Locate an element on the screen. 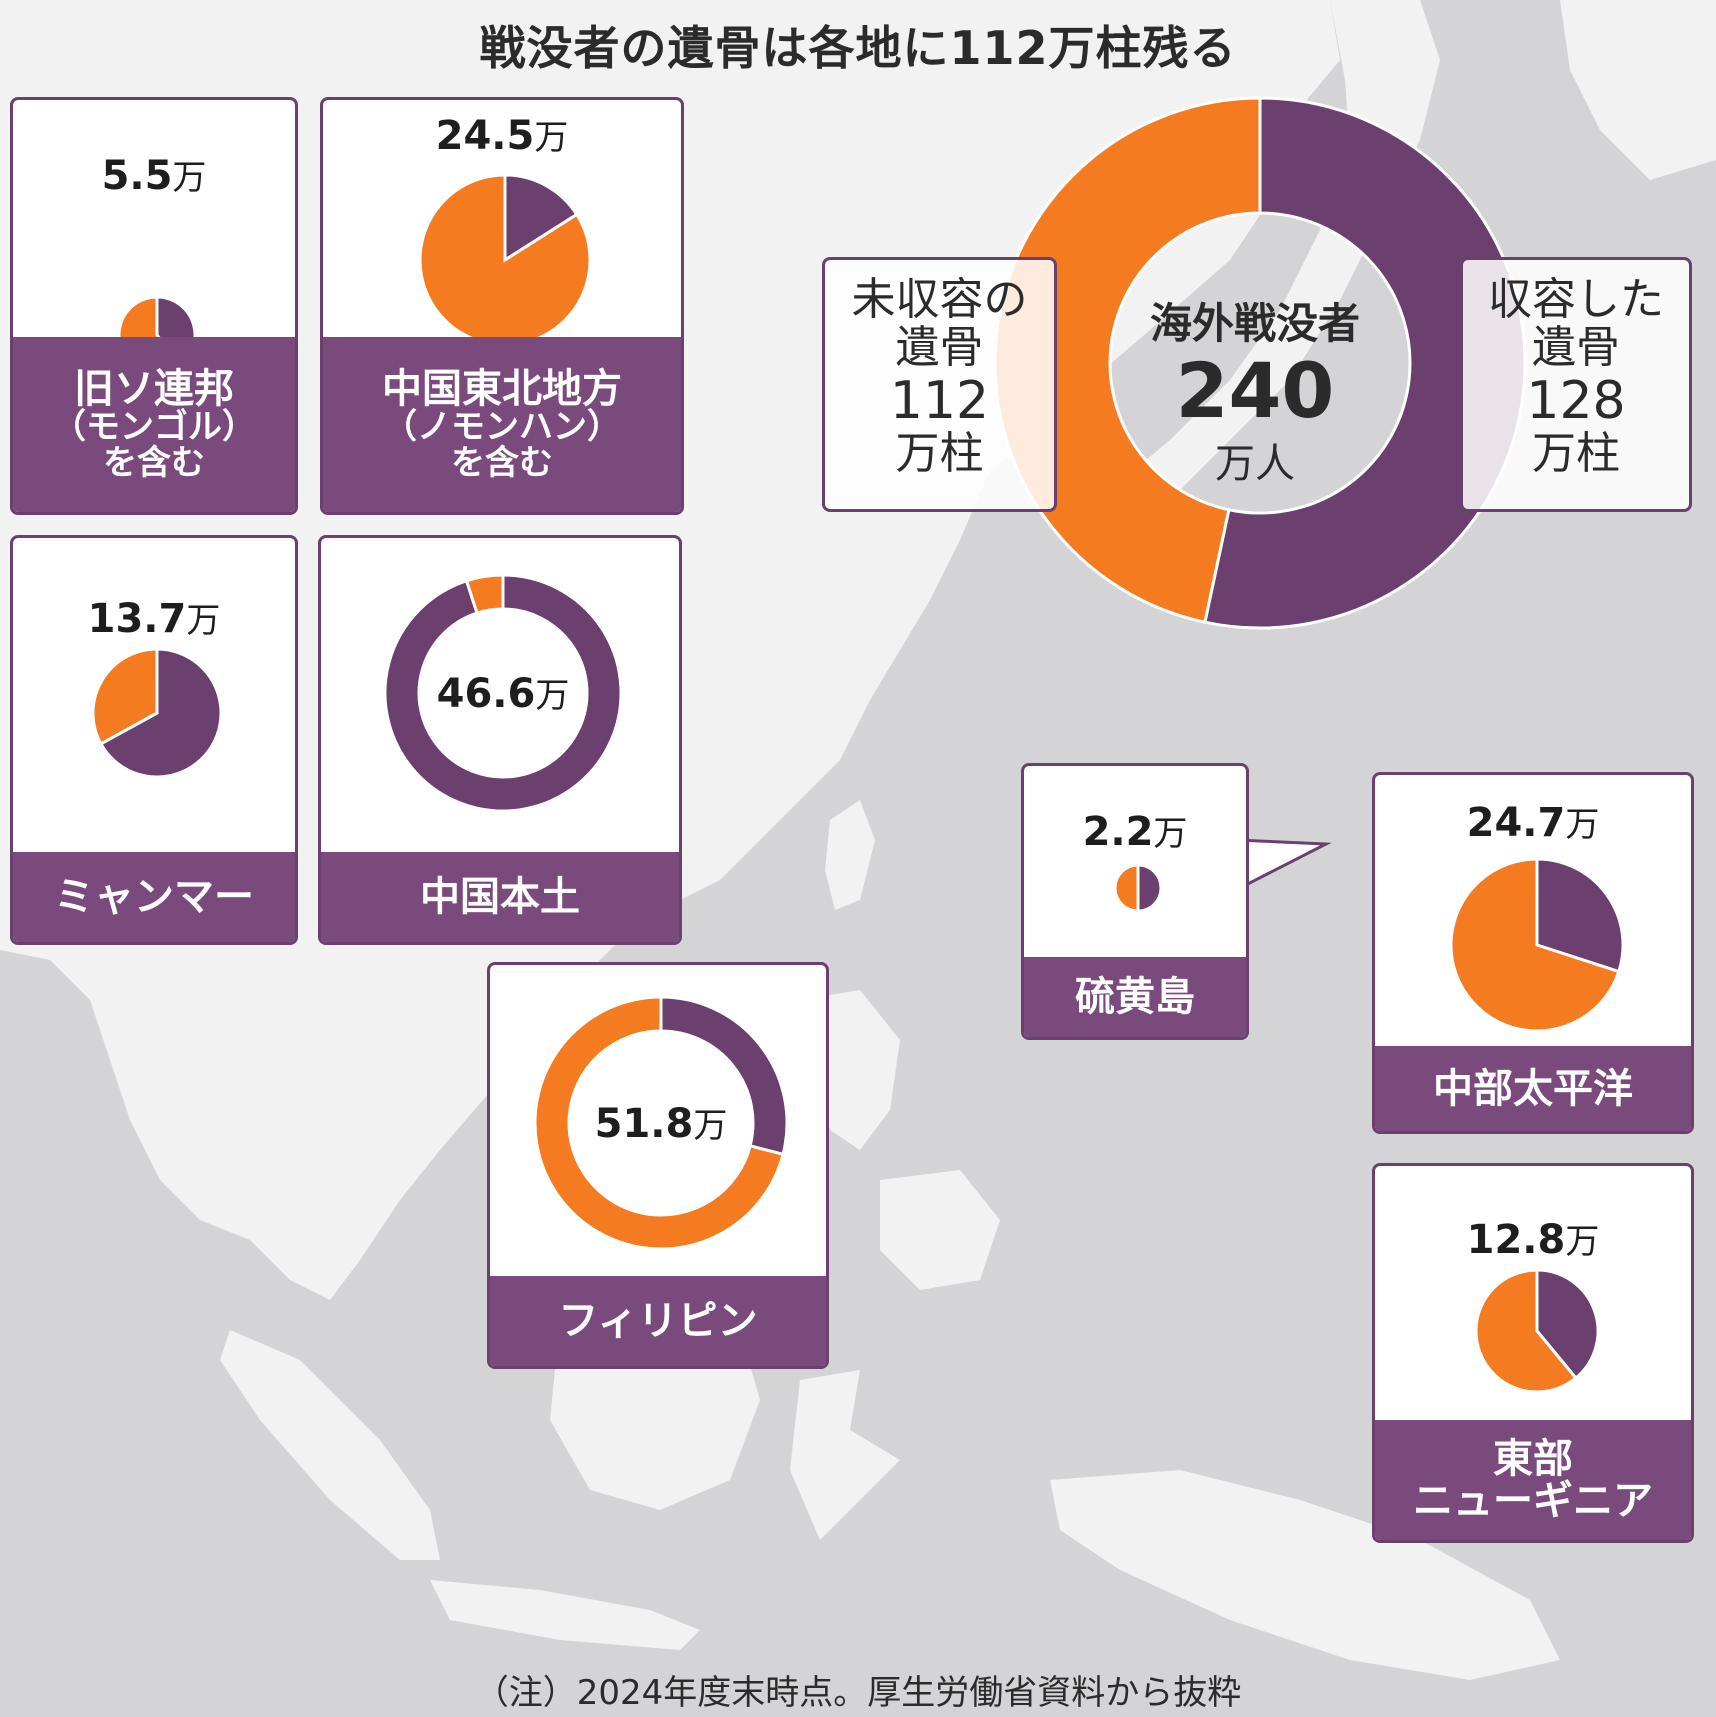 The width and height of the screenshot is (1716, 1717). region-label: フィリピン is located at coordinates (658, 1321).